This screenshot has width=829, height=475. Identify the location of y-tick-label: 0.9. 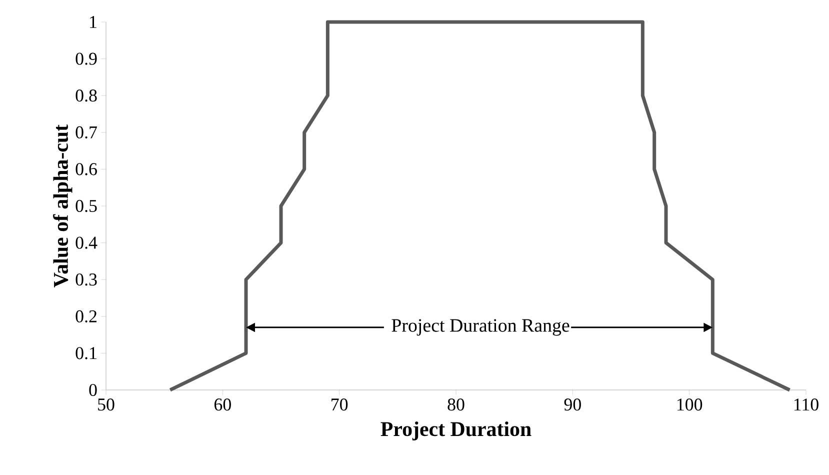
(86, 58).